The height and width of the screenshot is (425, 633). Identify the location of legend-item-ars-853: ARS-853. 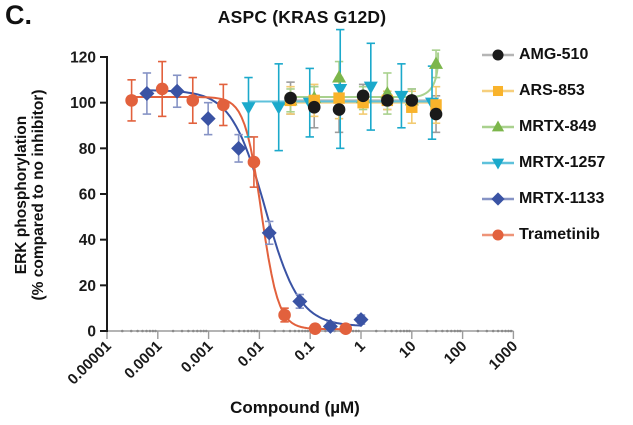
(543, 91).